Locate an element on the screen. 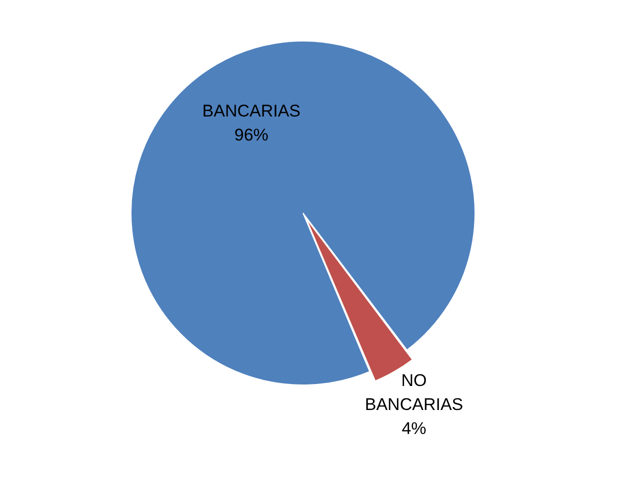 Image resolution: width=639 pixels, height=480 pixels. slice-label: BANCARIAS is located at coordinates (251, 110).